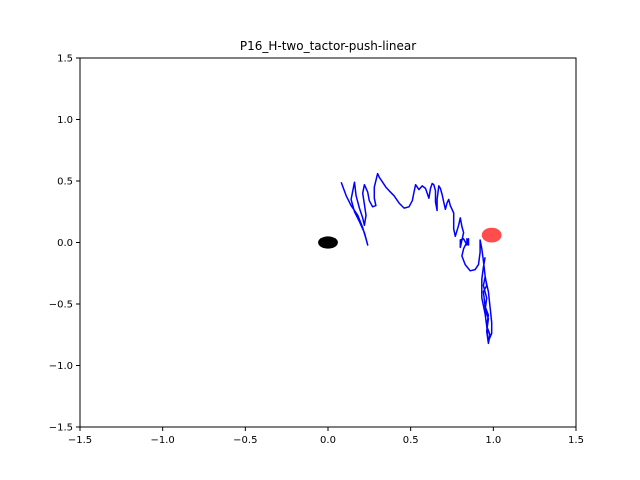 This screenshot has height=480, width=640. I want to click on marker-layer, so click(410, 238).